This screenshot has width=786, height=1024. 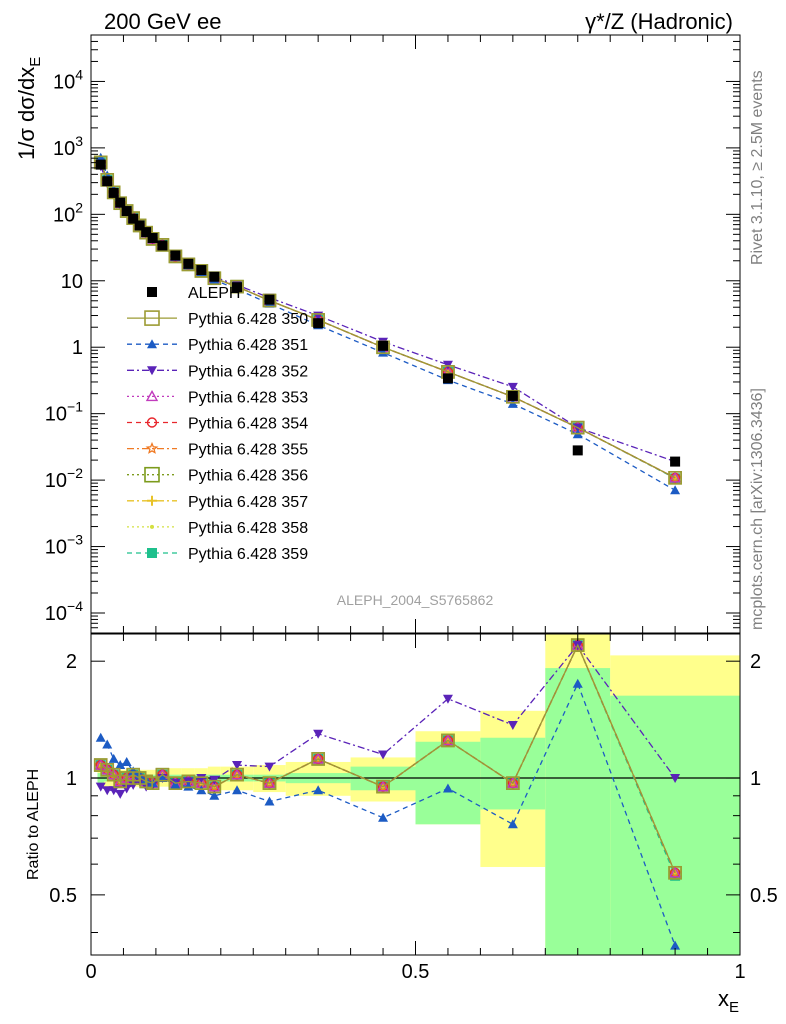 What do you see at coordinates (217, 319) in the screenshot?
I see `legend-entry: Pythia 6.428 350` at bounding box center [217, 319].